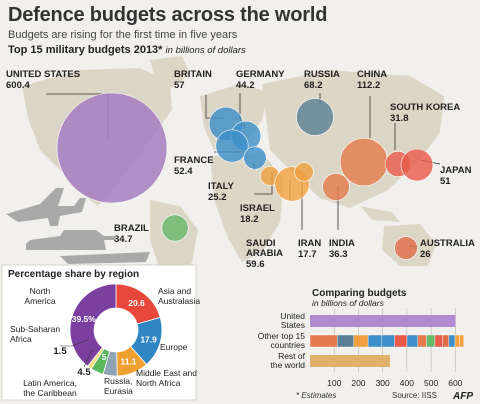  What do you see at coordinates (462, 396) in the screenshot?
I see `afp-logo: AFP` at bounding box center [462, 396].